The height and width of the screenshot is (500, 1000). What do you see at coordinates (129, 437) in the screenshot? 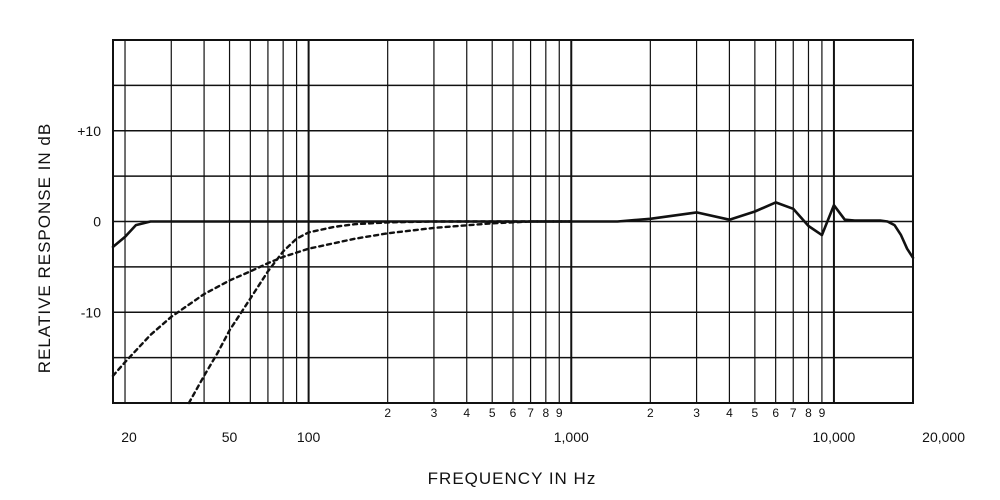
I see `x-major-tick-label: 20` at bounding box center [129, 437].